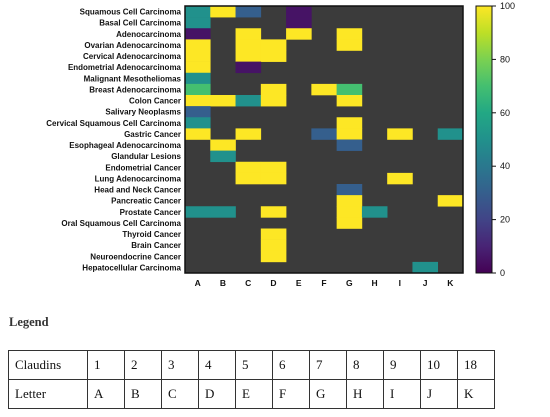  What do you see at coordinates (505, 59) in the screenshot?
I see `colorbar-tick-label: 80` at bounding box center [505, 59].